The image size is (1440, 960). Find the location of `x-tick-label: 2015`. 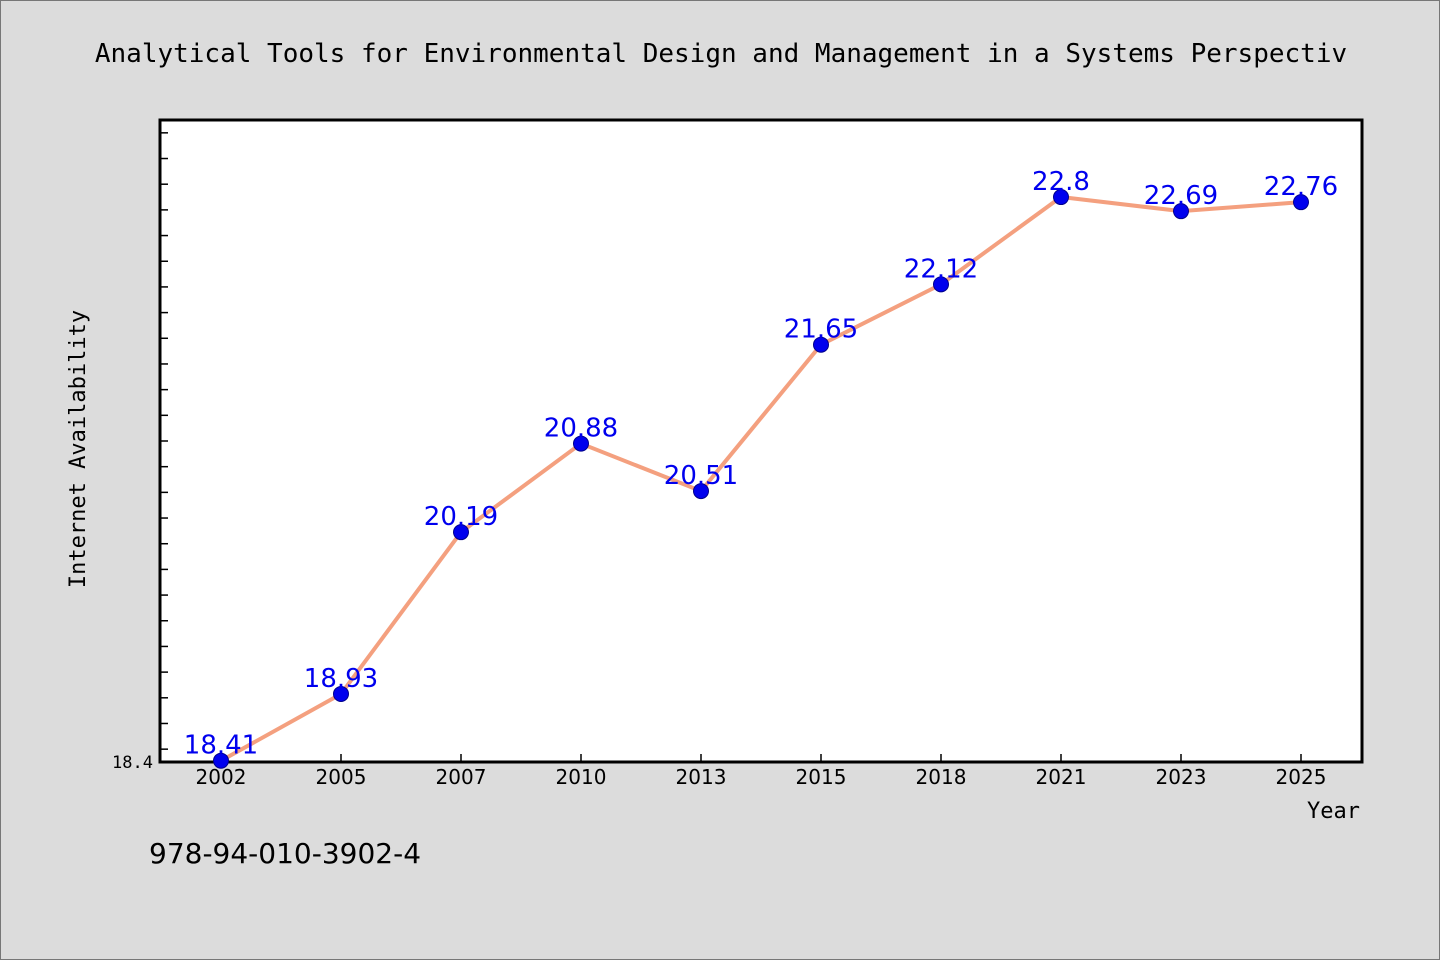

x-tick-label: 2015 is located at coordinates (821, 777).